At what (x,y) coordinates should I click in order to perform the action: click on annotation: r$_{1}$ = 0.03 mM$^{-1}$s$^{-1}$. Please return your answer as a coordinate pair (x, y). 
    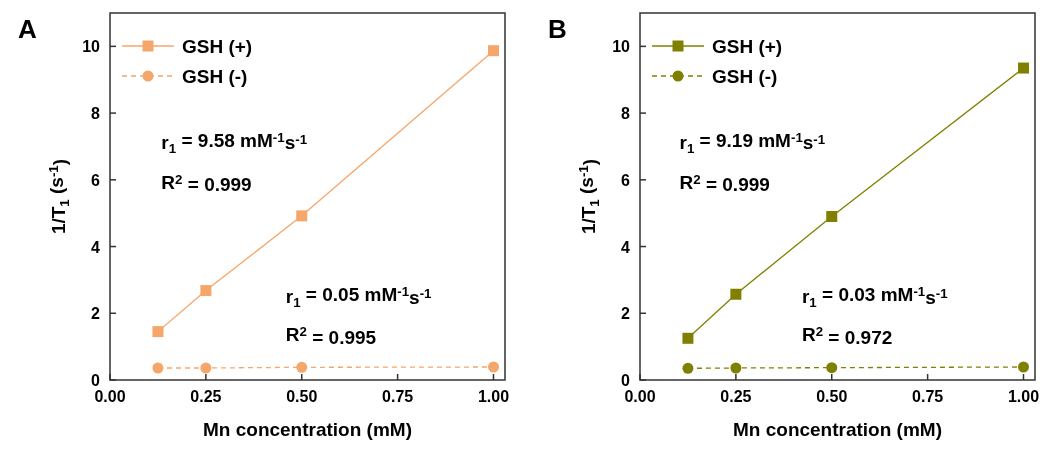
    Looking at the image, I should click on (875, 296).